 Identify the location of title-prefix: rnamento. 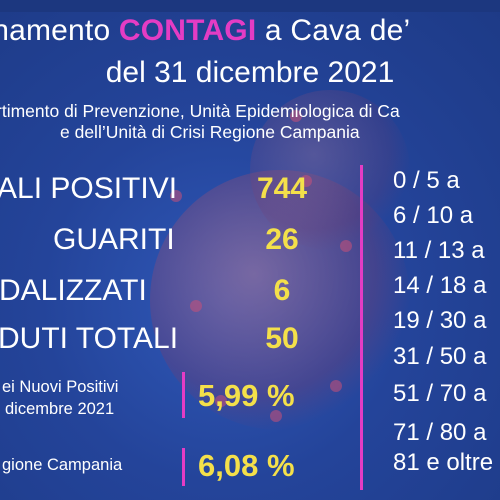
(55, 30).